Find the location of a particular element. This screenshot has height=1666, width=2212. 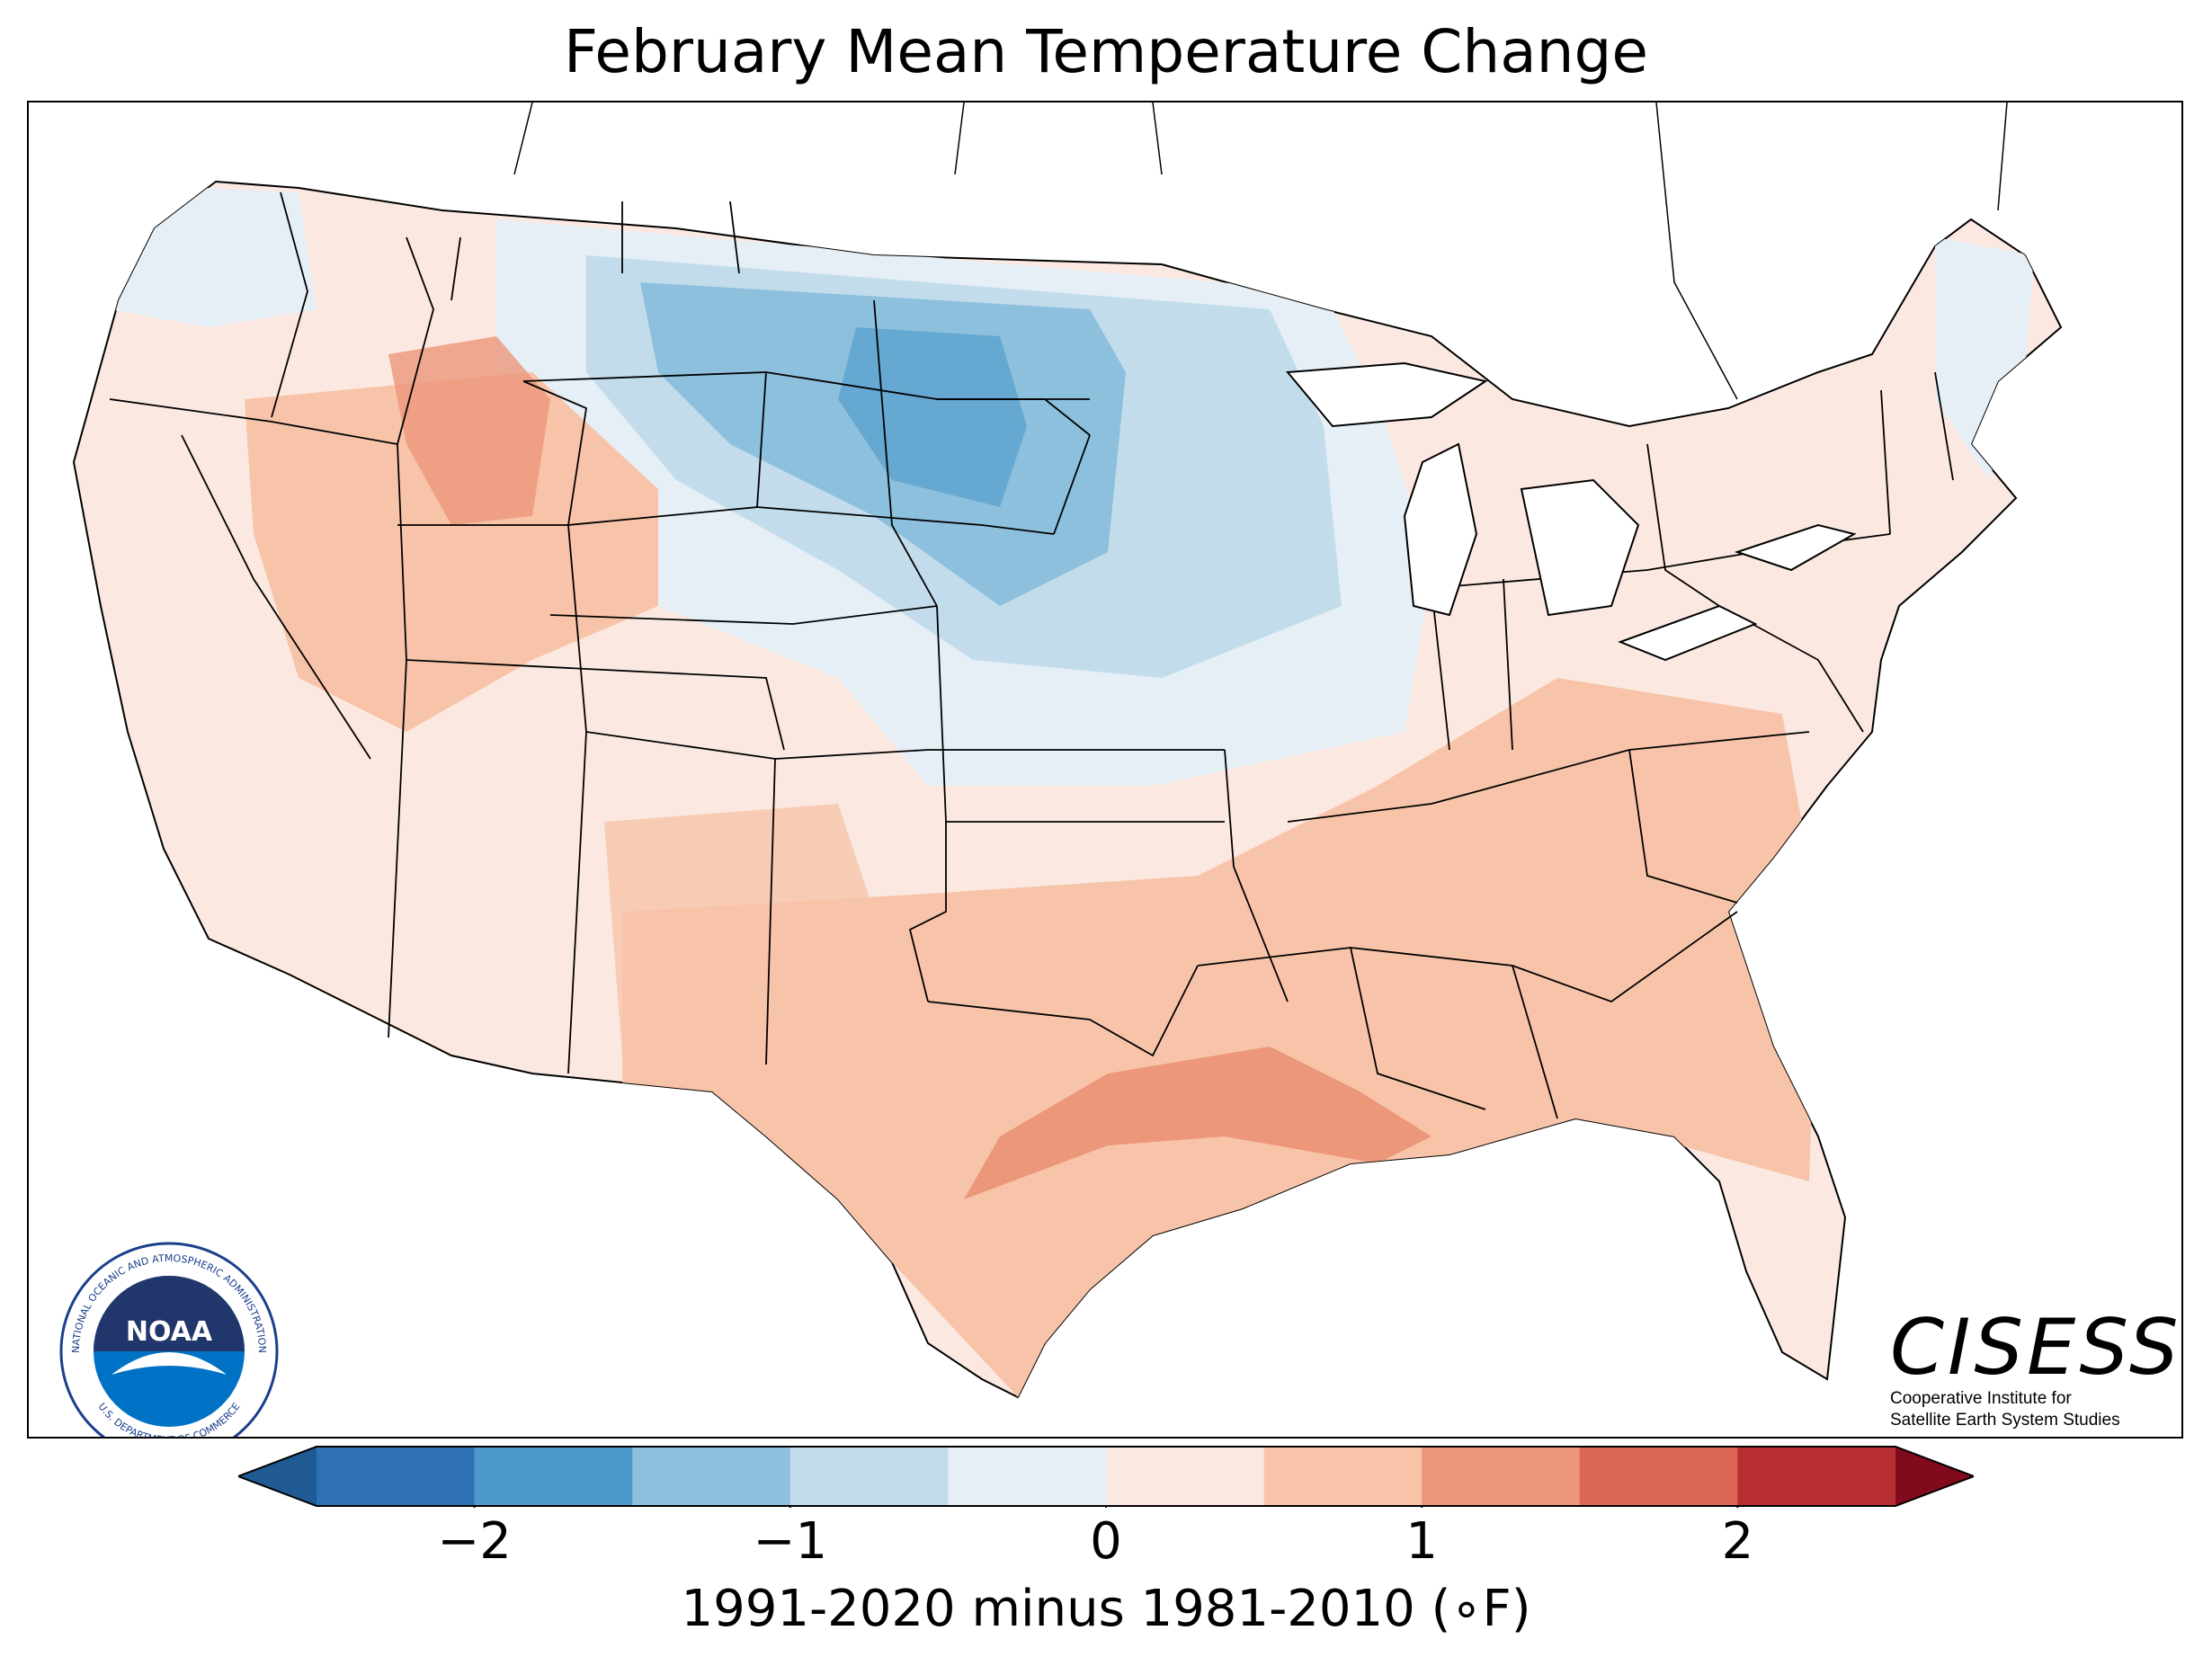

region-cool-strongest is located at coordinates (932, 417).